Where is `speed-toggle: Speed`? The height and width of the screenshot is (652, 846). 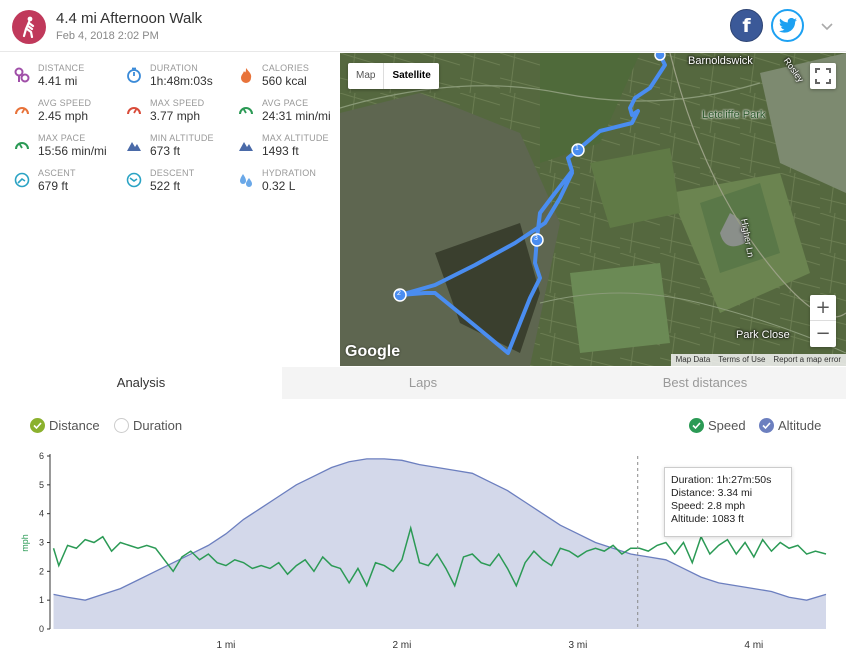 speed-toggle: Speed is located at coordinates (717, 425).